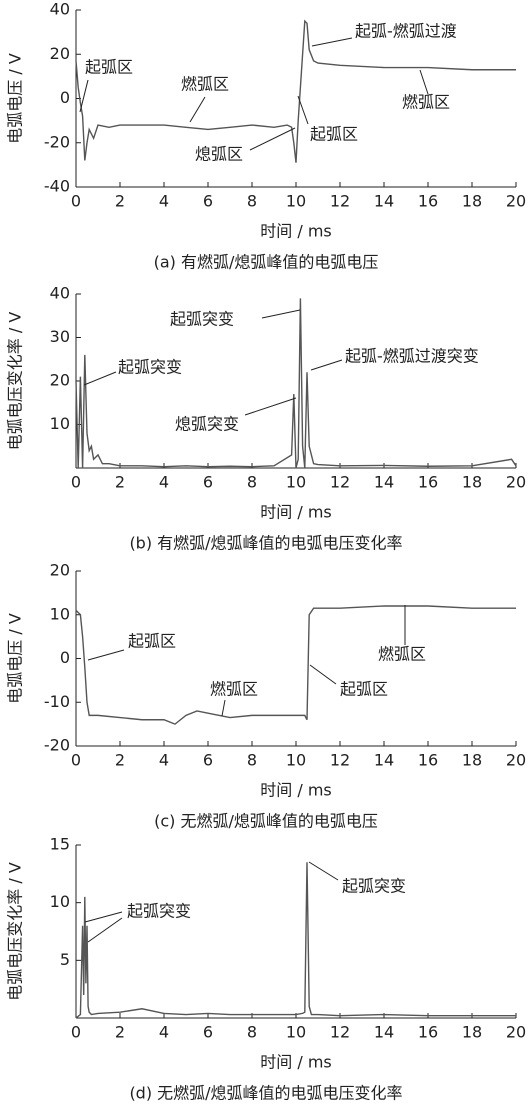  Describe the element at coordinates (57, 186) in the screenshot. I see `y-tick-label: -40` at that location.